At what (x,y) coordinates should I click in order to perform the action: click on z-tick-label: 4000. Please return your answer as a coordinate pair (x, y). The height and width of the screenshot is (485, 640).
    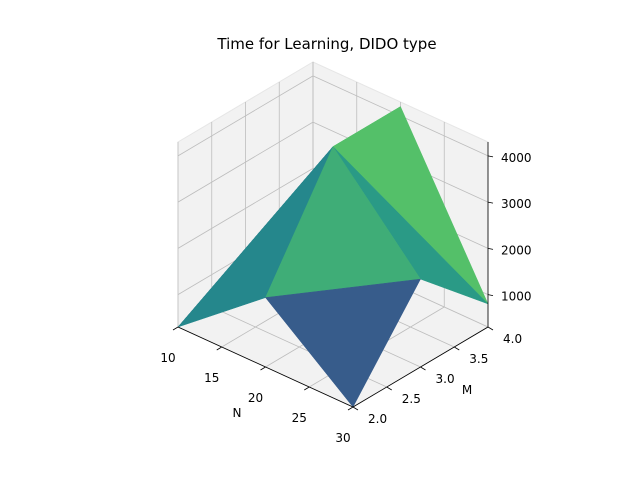
    Looking at the image, I should click on (516, 158).